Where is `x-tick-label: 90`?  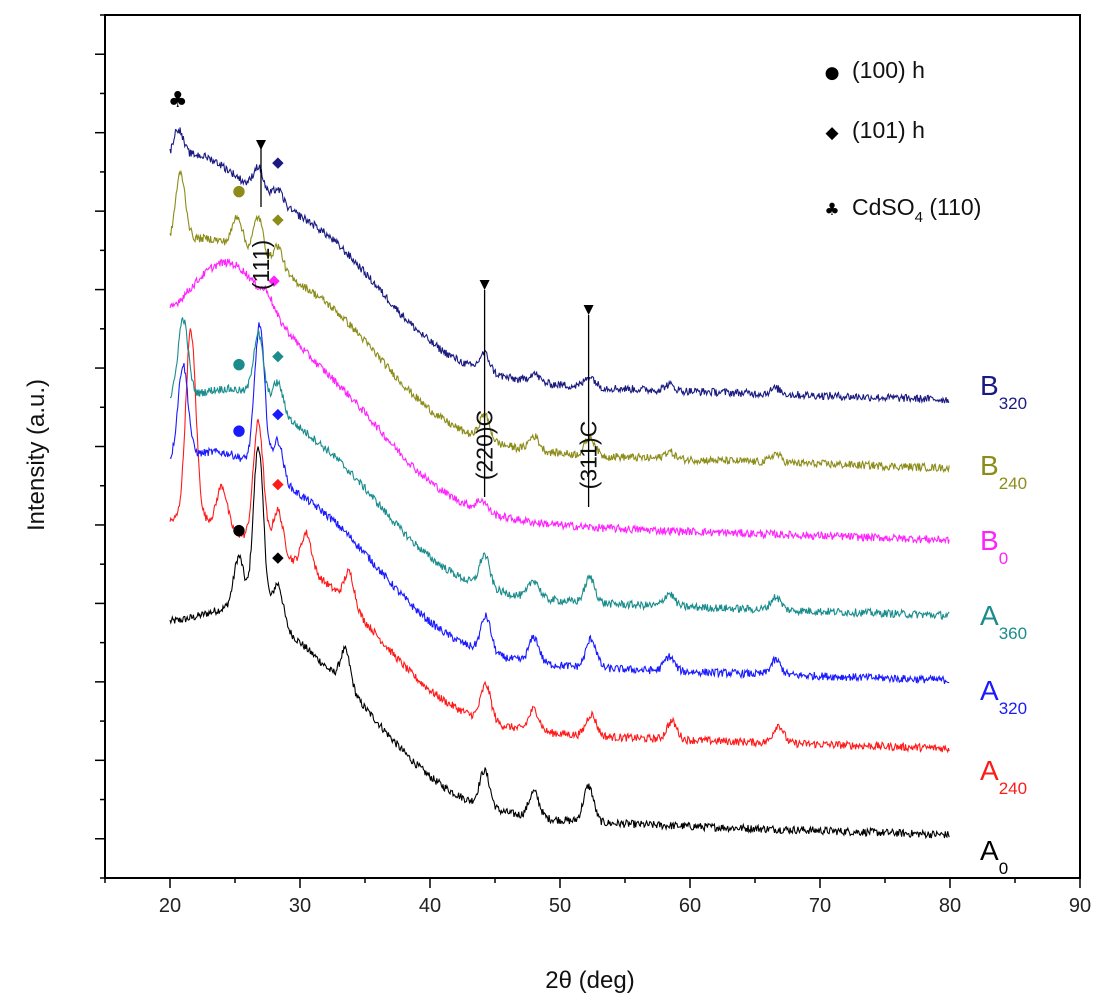 x-tick-label: 90 is located at coordinates (1080, 906).